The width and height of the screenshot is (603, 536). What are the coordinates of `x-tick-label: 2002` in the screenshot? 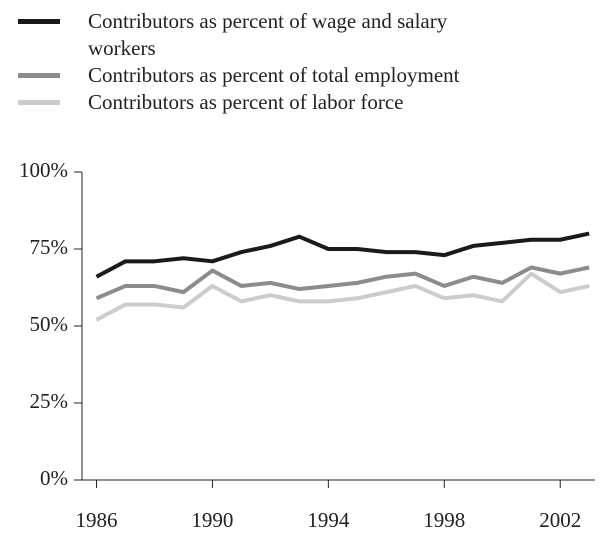 It's located at (560, 520).